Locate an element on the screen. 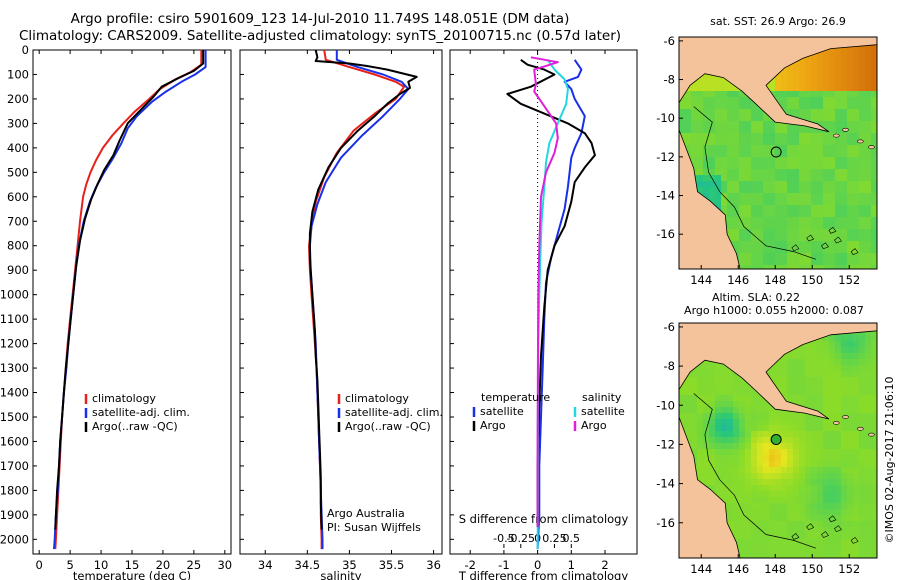 Image resolution: width=900 pixels, height=580 pixels. map_sla-ytick-label: -10 is located at coordinates (665, 405).